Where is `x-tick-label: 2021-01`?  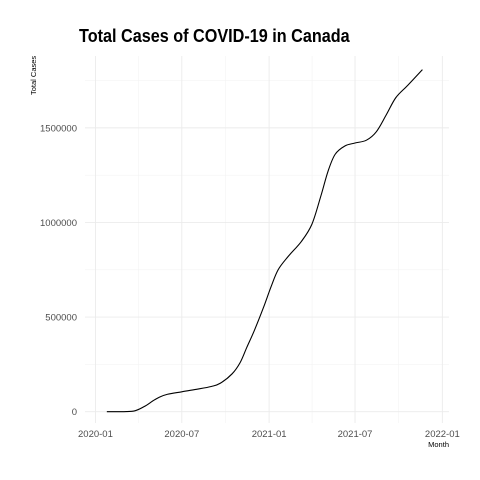
x-tick-label: 2021-01 is located at coordinates (269, 434).